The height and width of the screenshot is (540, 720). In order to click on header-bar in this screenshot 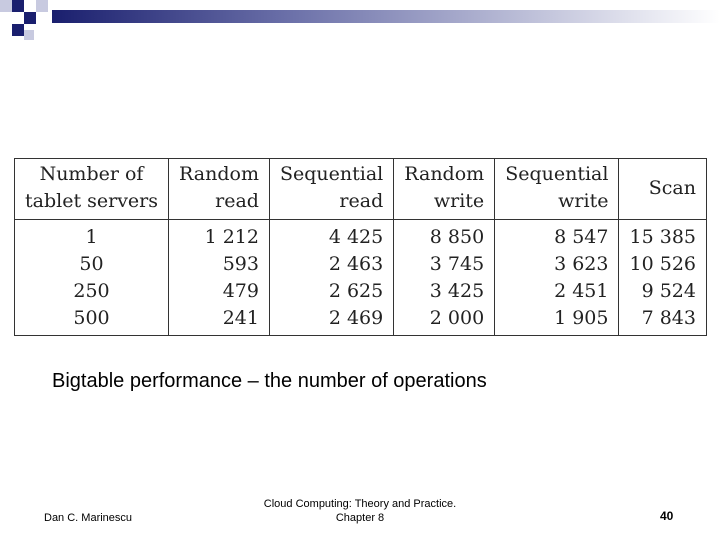, I will do `click(386, 16)`.